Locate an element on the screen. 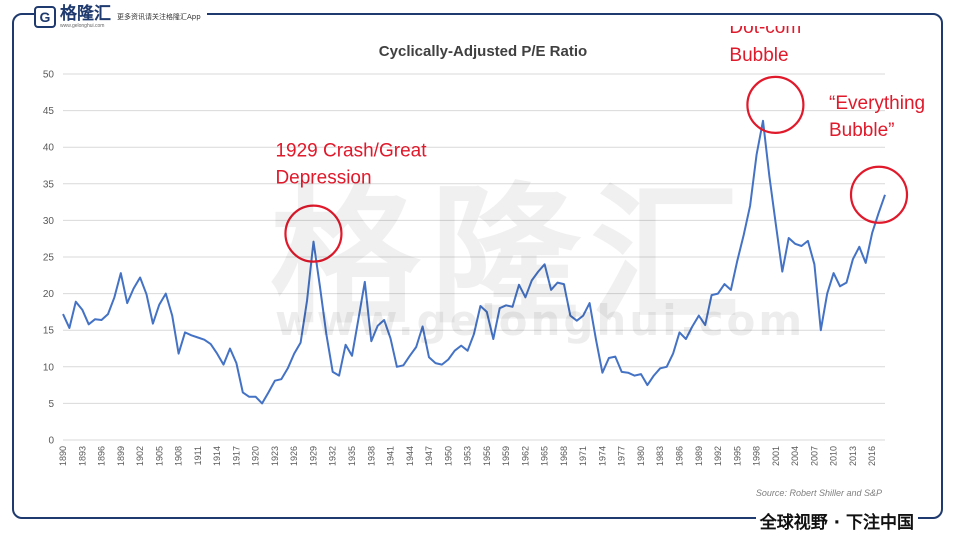  x-tick-label: 1995 is located at coordinates (737, 456).